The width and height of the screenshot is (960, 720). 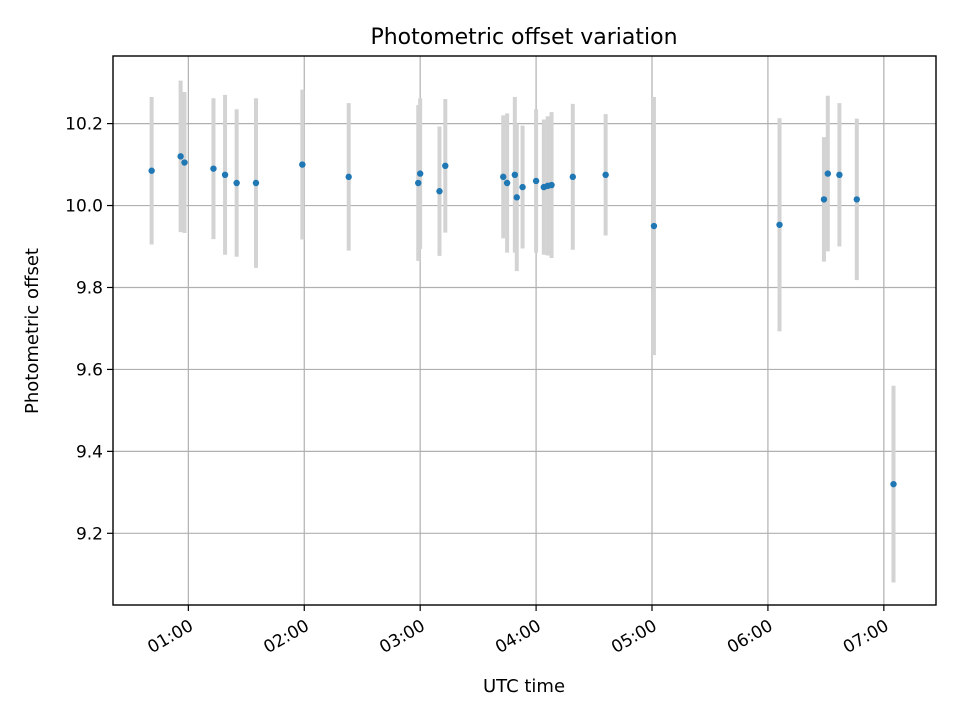 What do you see at coordinates (89, 329) in the screenshot?
I see `y-axis: 9.2 9.4 9.6 9.8 10.0 10.2` at bounding box center [89, 329].